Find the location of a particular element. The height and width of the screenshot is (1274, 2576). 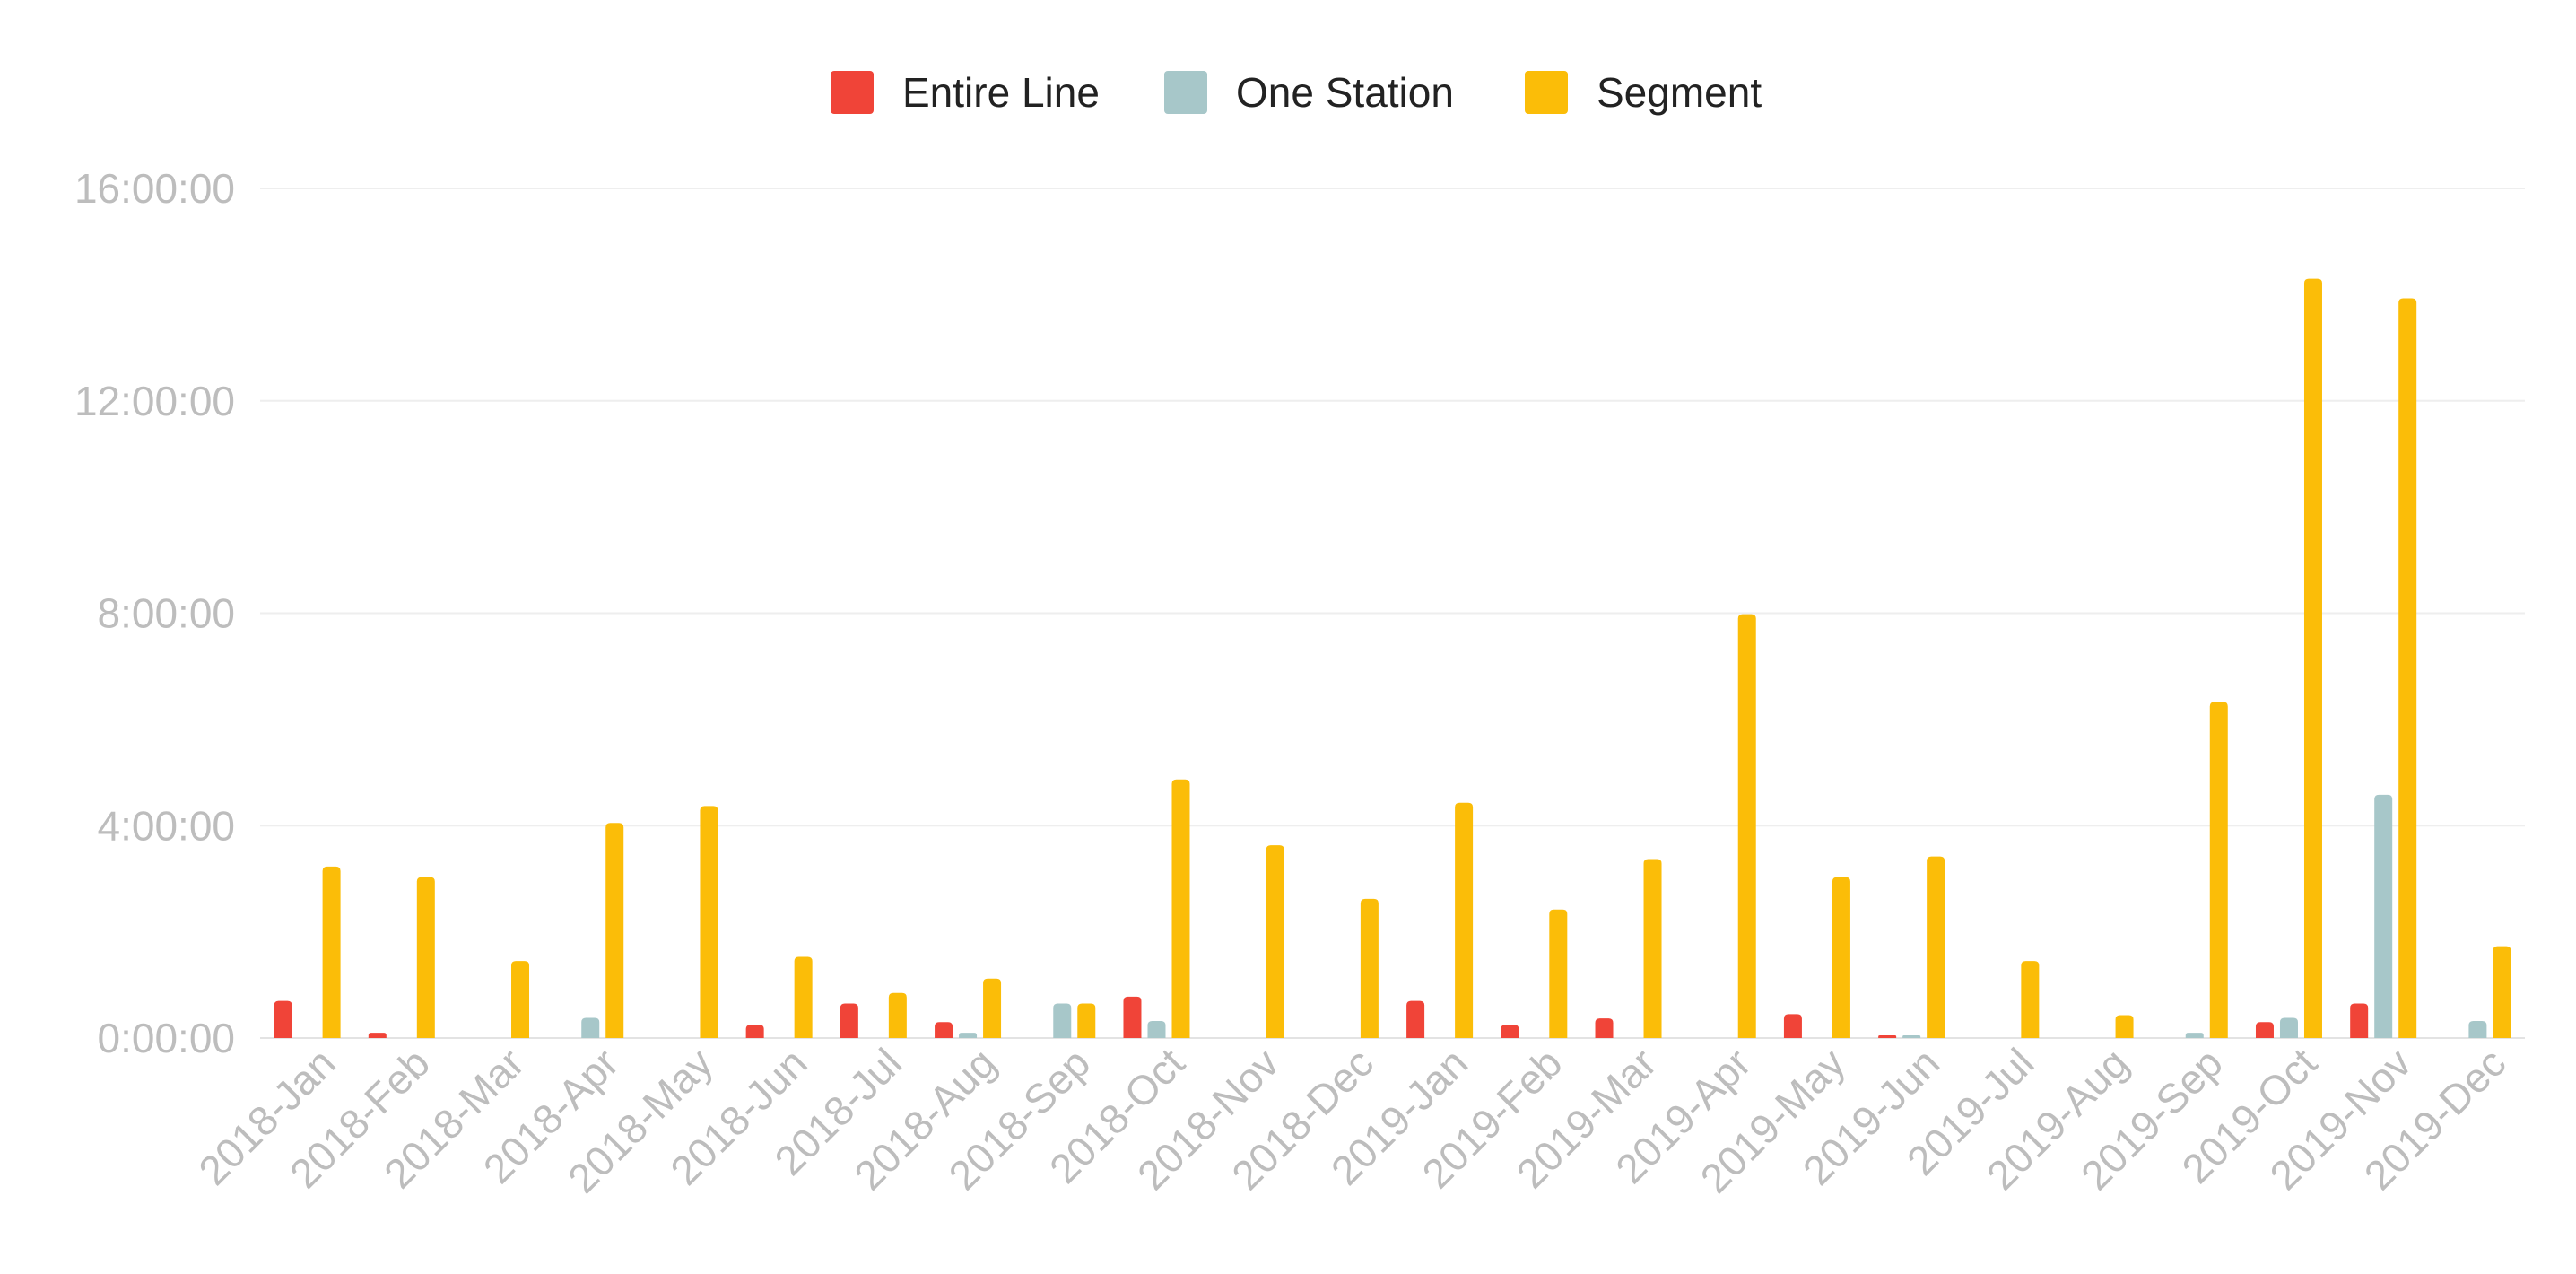

y-tick-label: 0:00:00 is located at coordinates (166, 1038).